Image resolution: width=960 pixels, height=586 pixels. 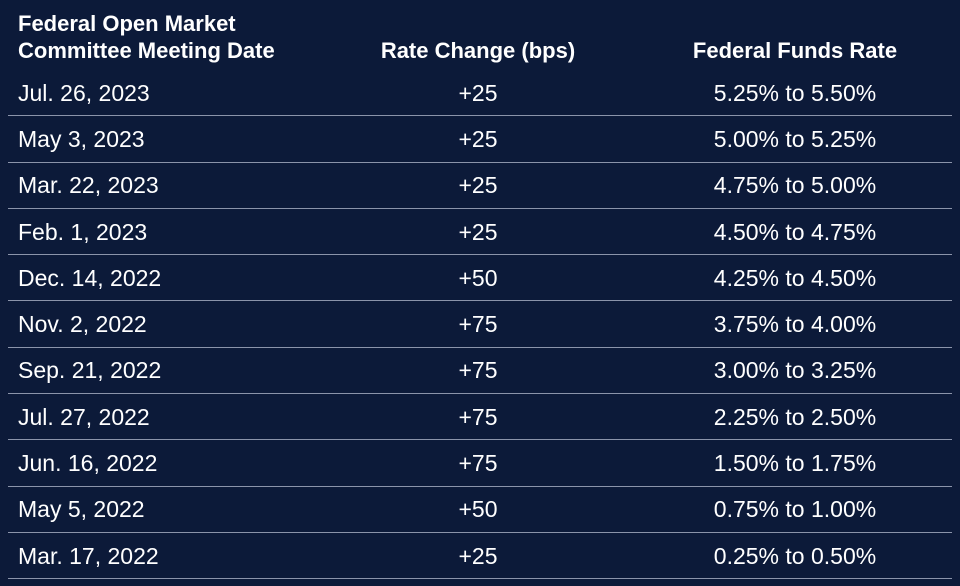 What do you see at coordinates (82, 324) in the screenshot?
I see `table-cell: Nov. 2, 2022` at bounding box center [82, 324].